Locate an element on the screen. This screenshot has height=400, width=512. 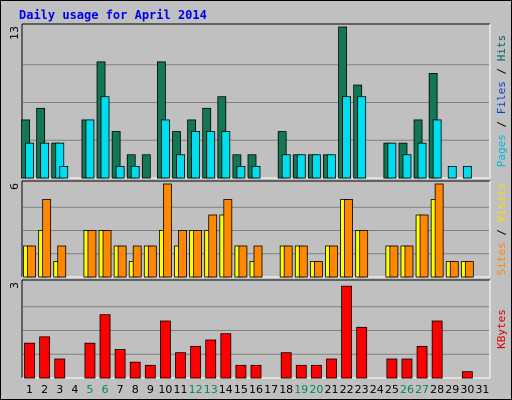
side-legend-visits: Visits is located at coordinates (501, 203).